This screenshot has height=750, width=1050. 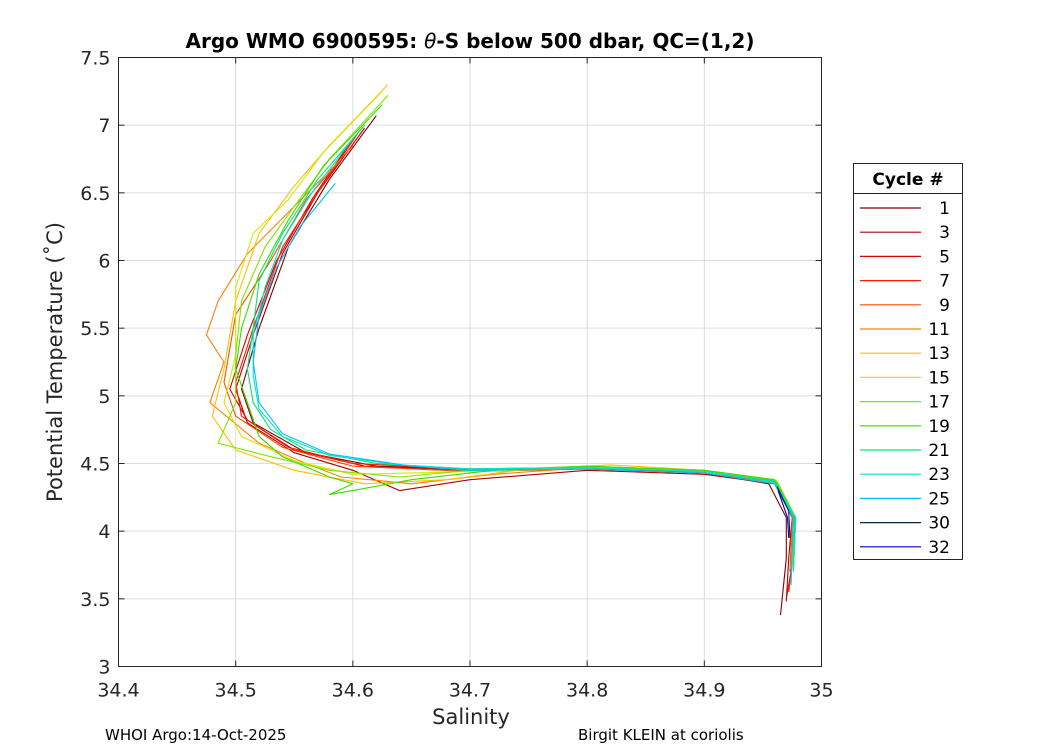 I want to click on legend-label-cycle-1: 1, so click(x=944, y=209).